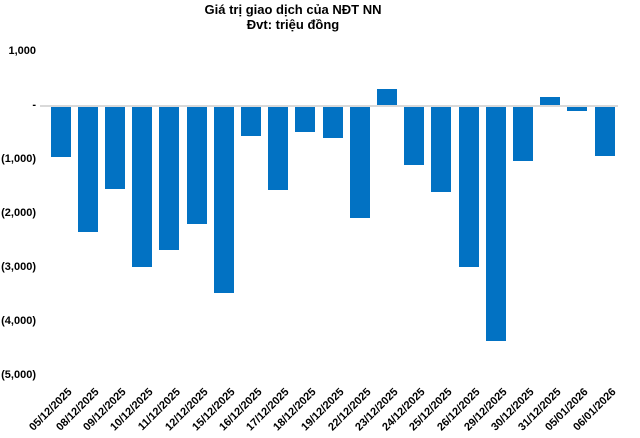 The height and width of the screenshot is (438, 640). What do you see at coordinates (332, 122) in the screenshot?
I see `bar-19-12-2025` at bounding box center [332, 122].